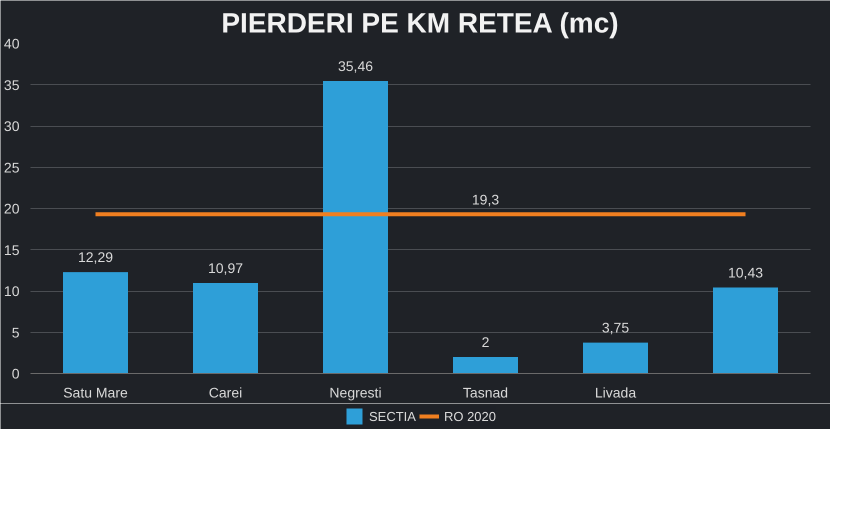 The image size is (864, 505). What do you see at coordinates (16, 332) in the screenshot?
I see `y-tick-label: 5` at bounding box center [16, 332].